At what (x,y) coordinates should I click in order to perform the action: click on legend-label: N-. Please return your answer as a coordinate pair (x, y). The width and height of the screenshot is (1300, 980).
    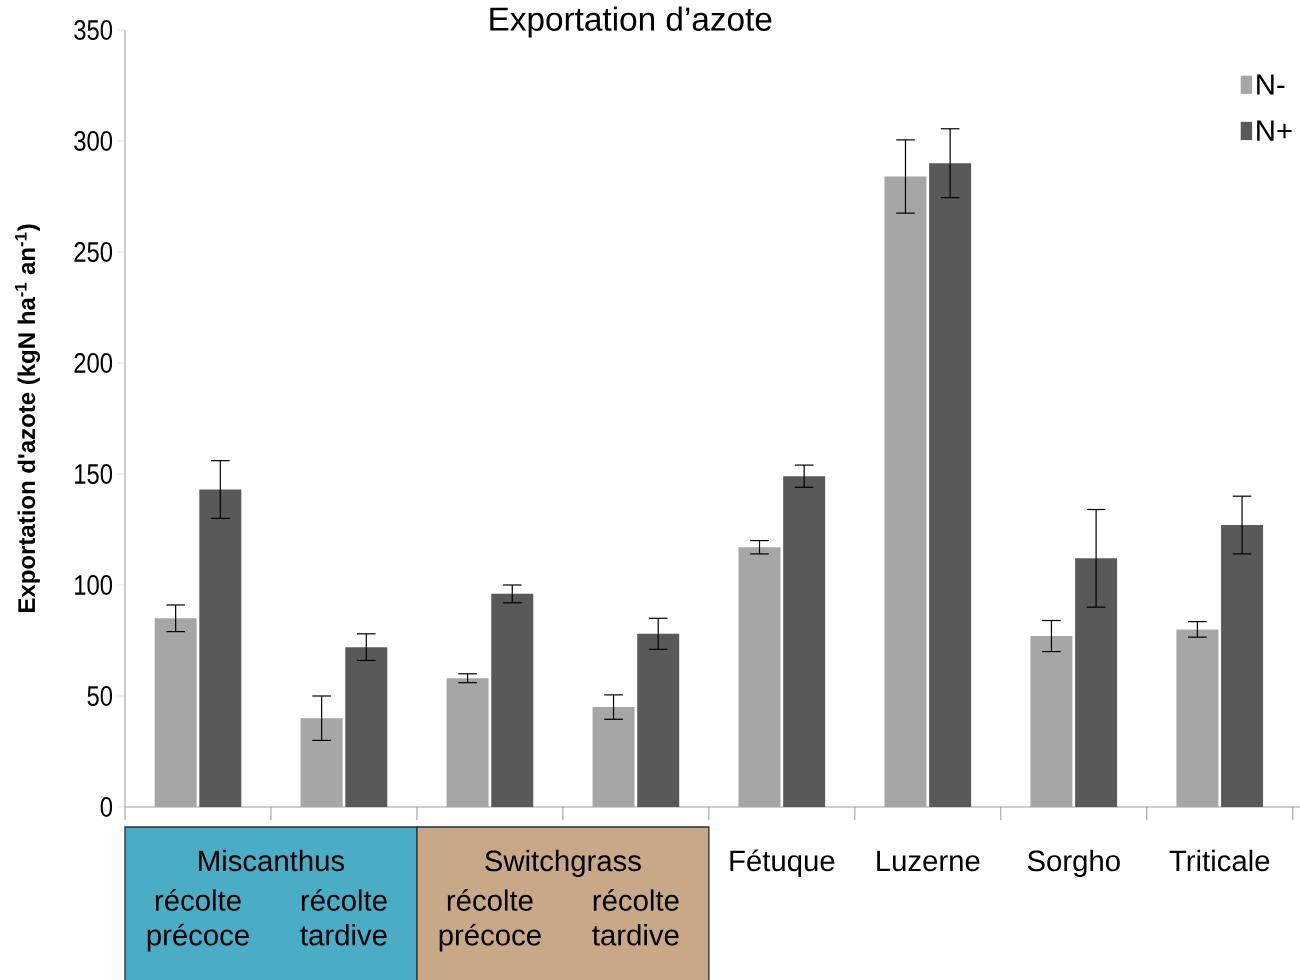
    Looking at the image, I should click on (1271, 84).